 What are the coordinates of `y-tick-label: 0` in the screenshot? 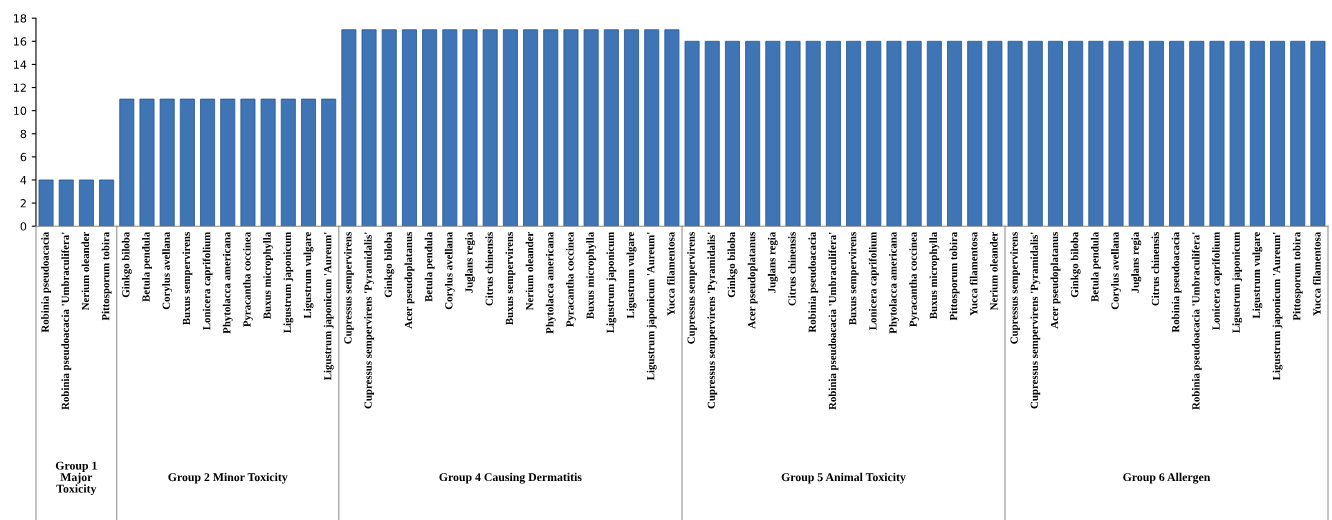 It's located at (23, 226).